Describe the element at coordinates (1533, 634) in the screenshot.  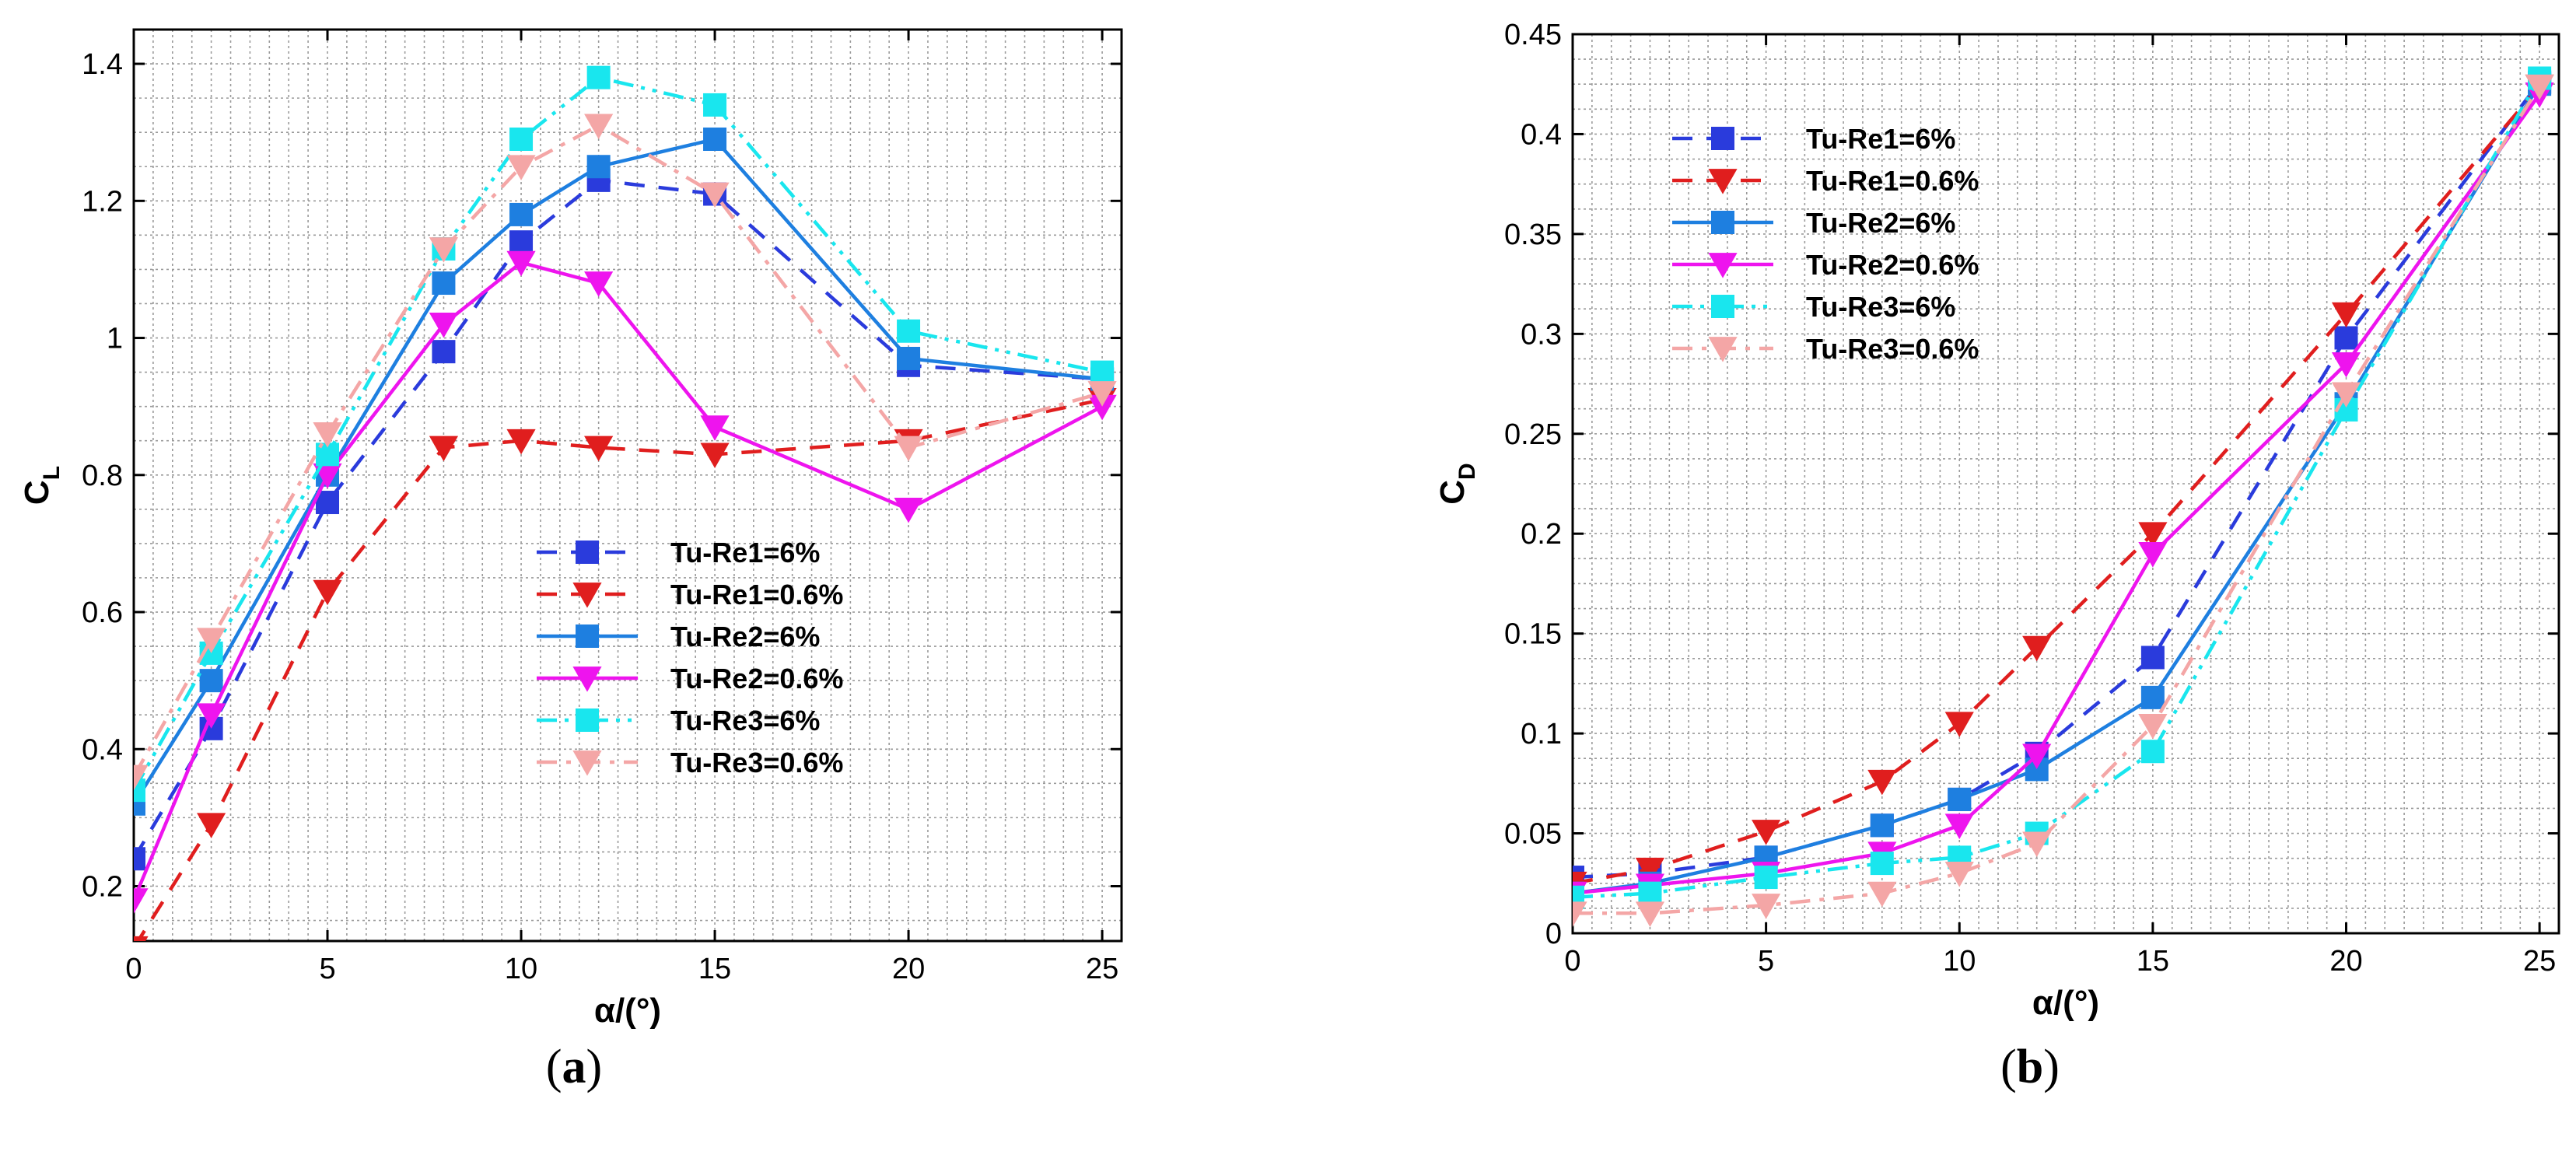
I see `y-tick-label: 0.15` at that location.